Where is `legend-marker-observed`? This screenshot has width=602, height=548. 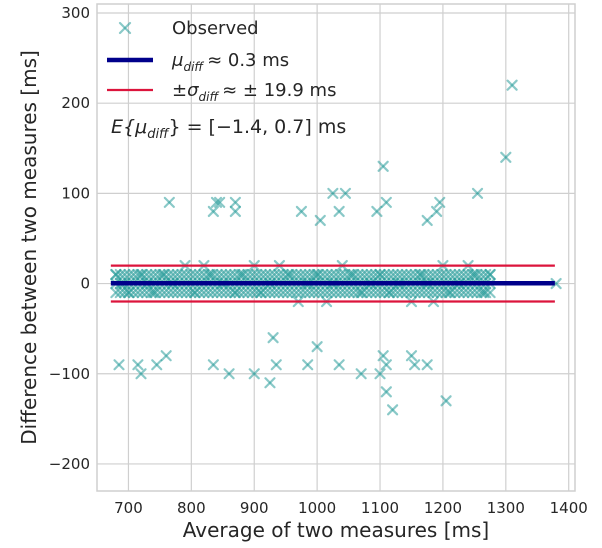 legend-marker-observed is located at coordinates (125, 28).